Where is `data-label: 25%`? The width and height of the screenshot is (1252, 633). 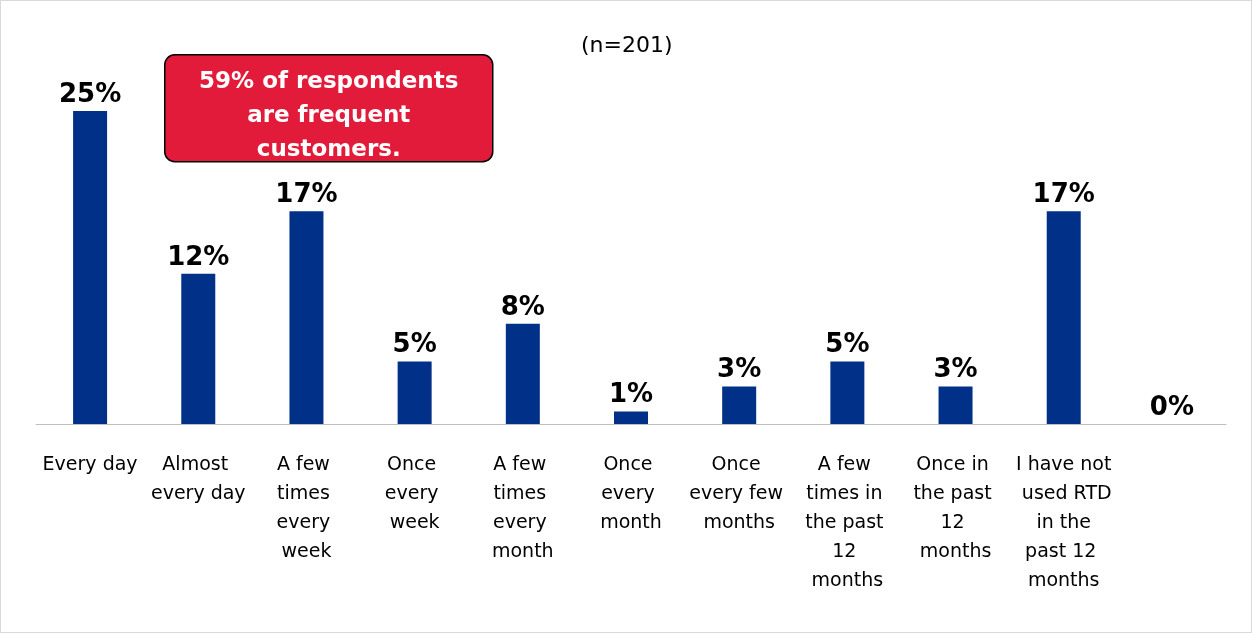
data-label: 25% is located at coordinates (90, 93).